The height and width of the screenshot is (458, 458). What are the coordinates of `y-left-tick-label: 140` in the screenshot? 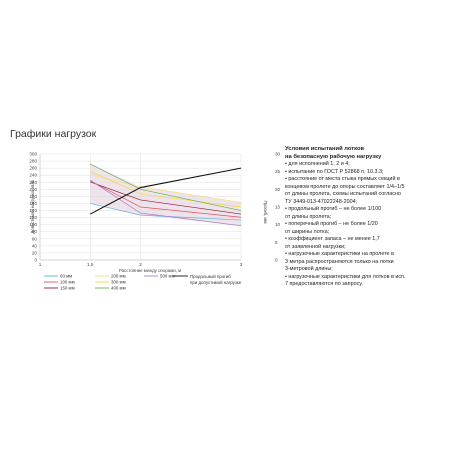 It's located at (33, 210).